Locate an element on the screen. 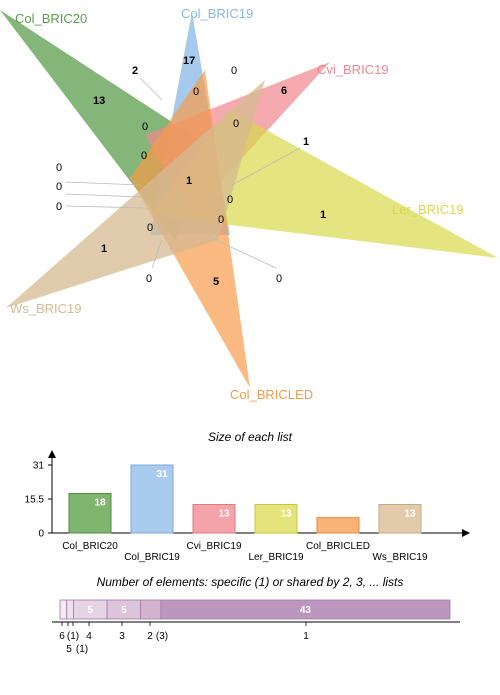 Image resolution: width=500 pixels, height=695 pixels. size-chart-ticks: 0 15.5 31 is located at coordinates (38, 500).